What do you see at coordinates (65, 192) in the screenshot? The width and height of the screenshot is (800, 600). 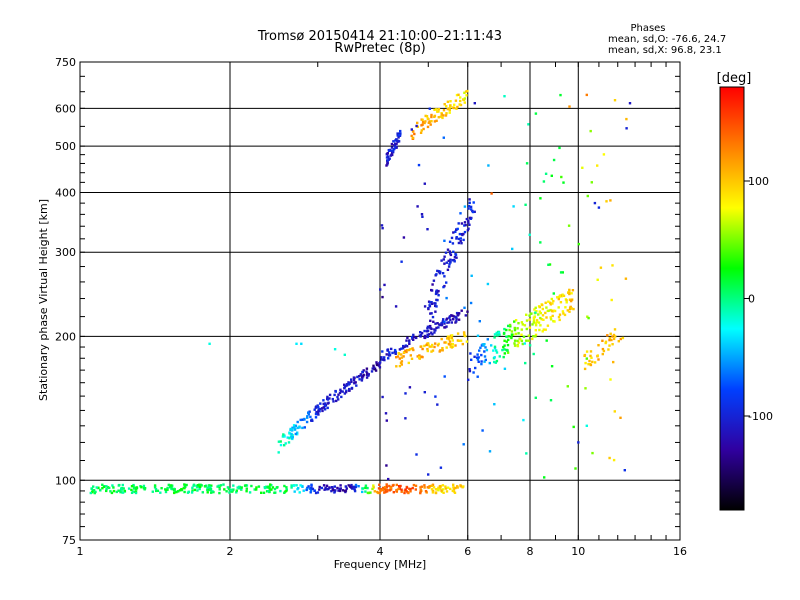 I see `y-tick-label: 400` at bounding box center [65, 192].